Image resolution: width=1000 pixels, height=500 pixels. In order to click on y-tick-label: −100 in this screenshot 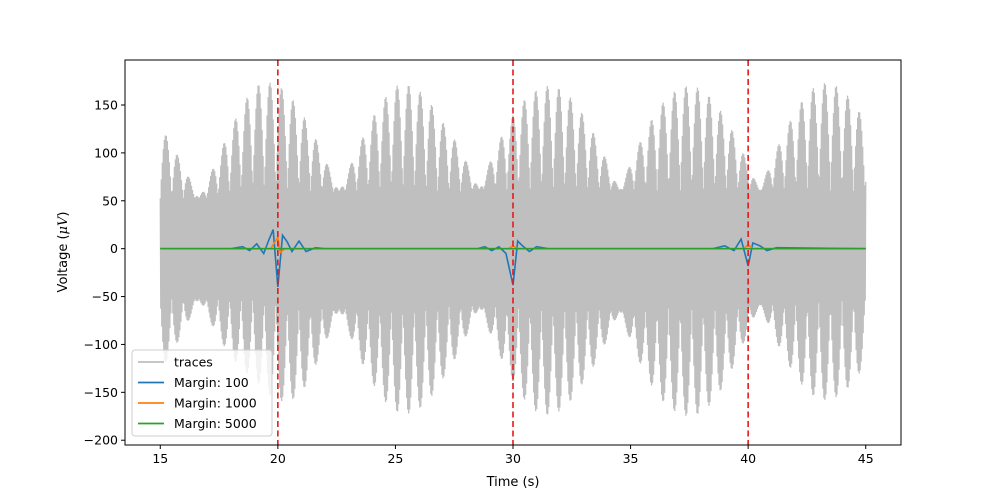, I will do `click(101, 344)`.